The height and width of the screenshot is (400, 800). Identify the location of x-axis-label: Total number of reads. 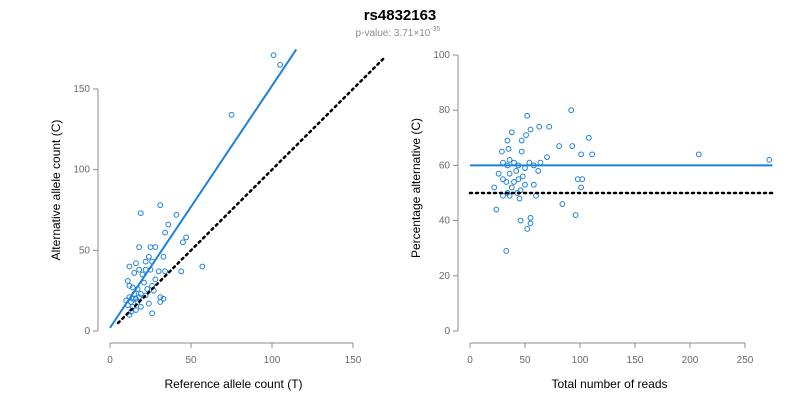
(609, 384).